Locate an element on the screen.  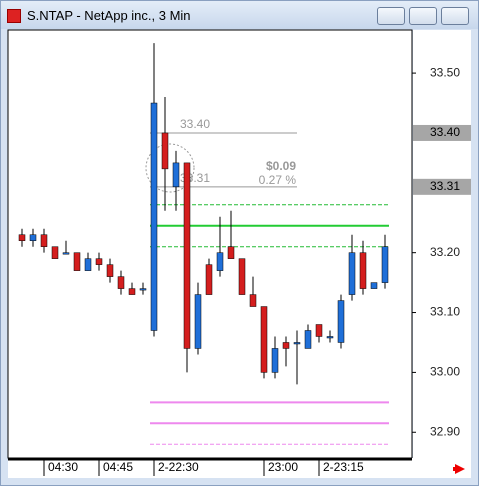
price-marker-label: 33.31 is located at coordinates (445, 186).